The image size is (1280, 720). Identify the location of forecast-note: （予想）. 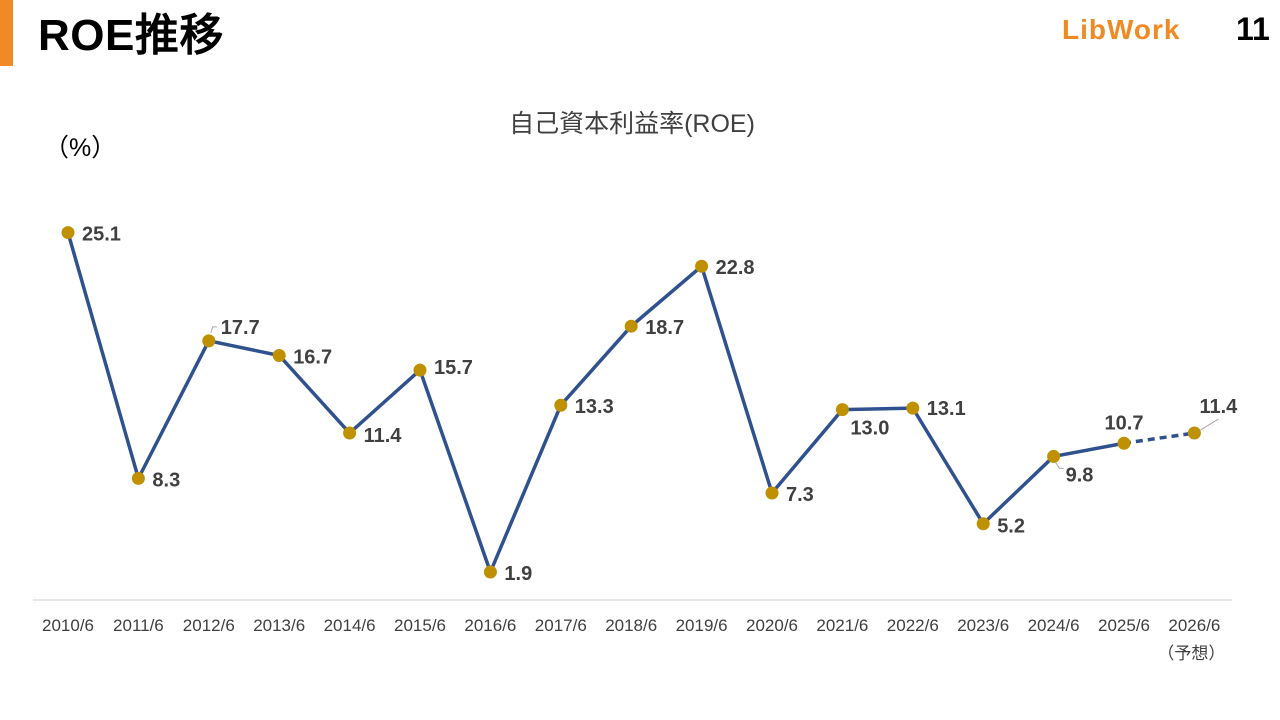
(1191, 654).